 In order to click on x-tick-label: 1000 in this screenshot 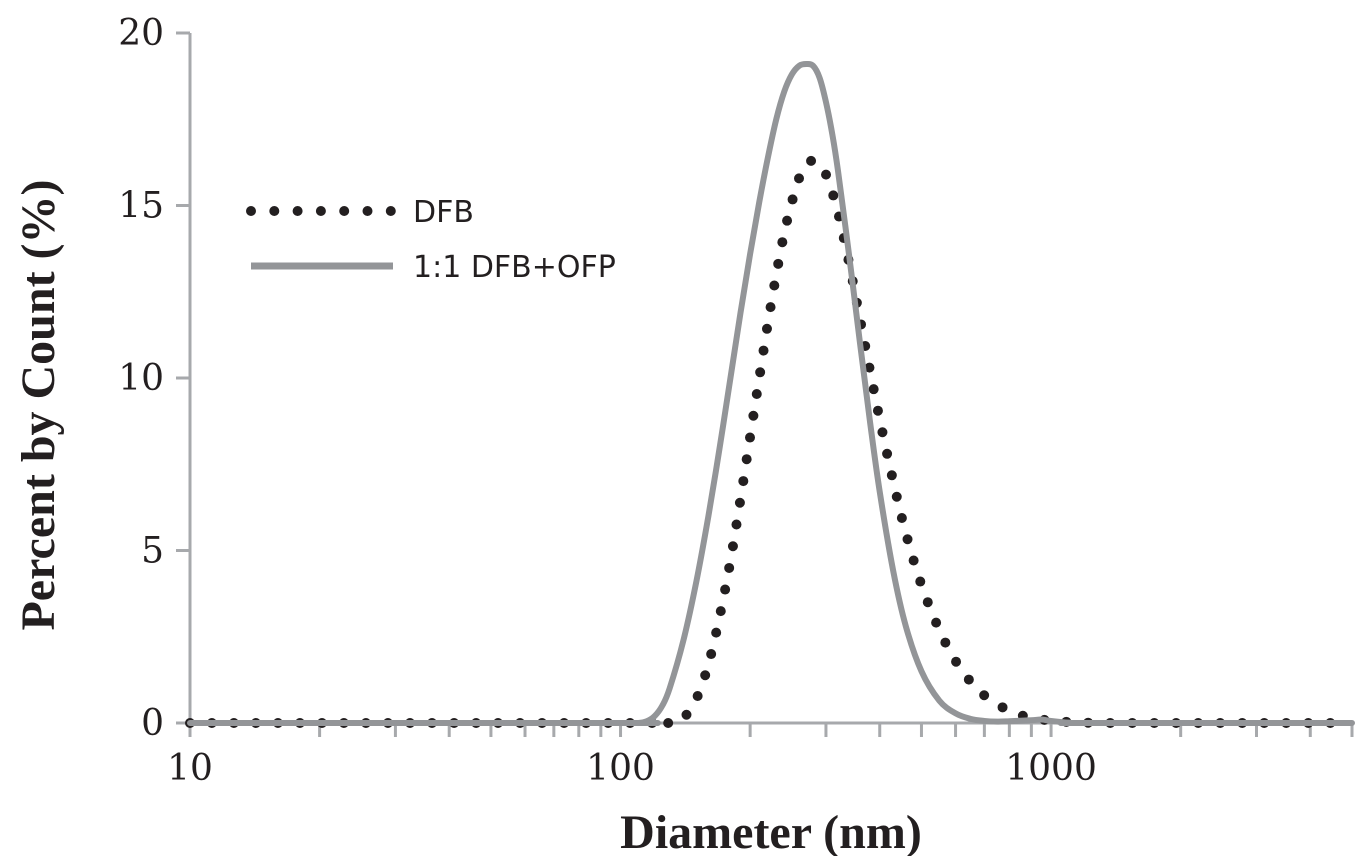, I will do `click(1051, 768)`.